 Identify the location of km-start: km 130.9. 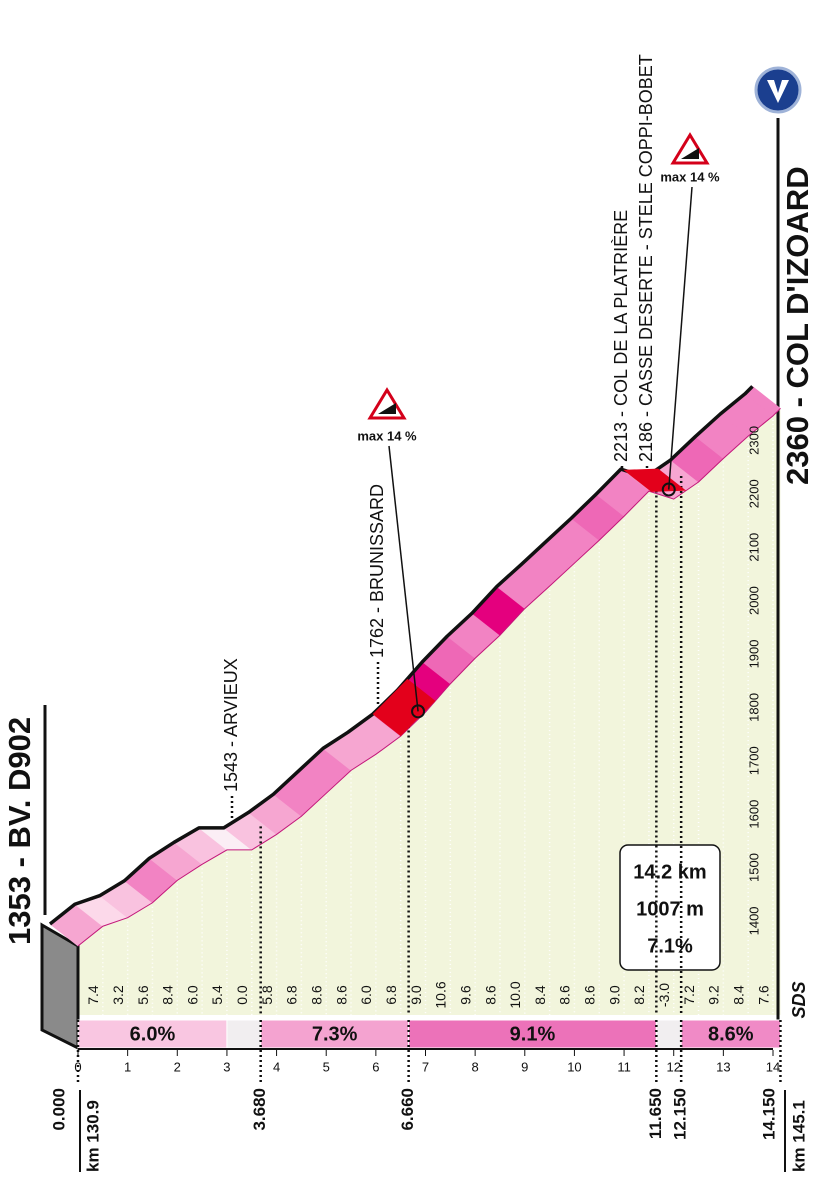
(92, 1136).